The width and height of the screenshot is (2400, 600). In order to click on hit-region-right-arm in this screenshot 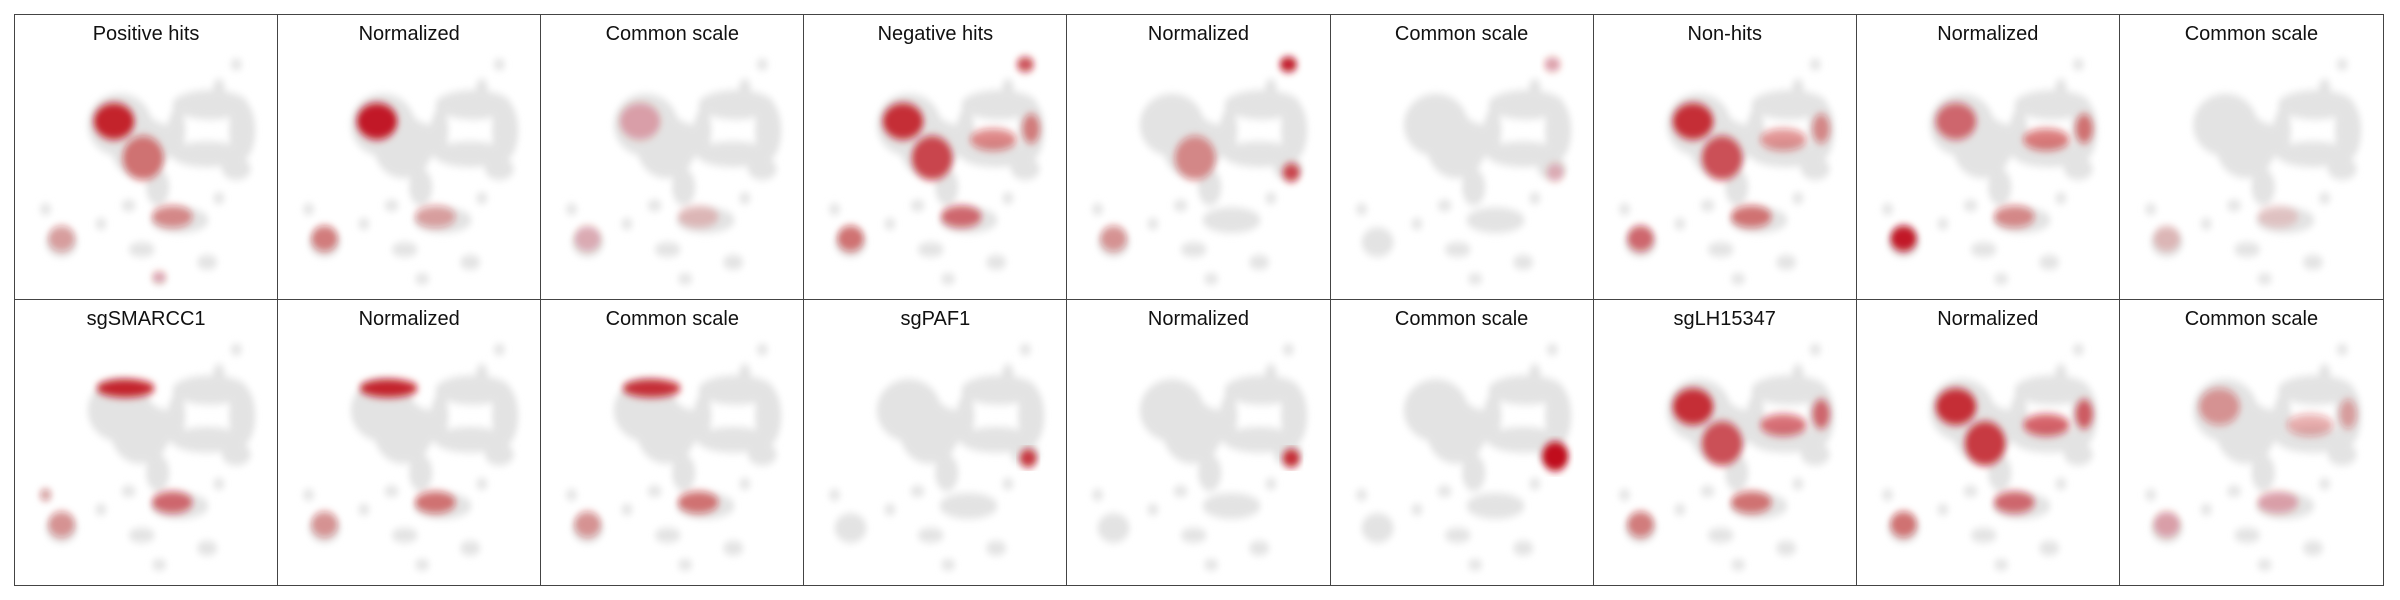, I will do `click(1555, 172)`.